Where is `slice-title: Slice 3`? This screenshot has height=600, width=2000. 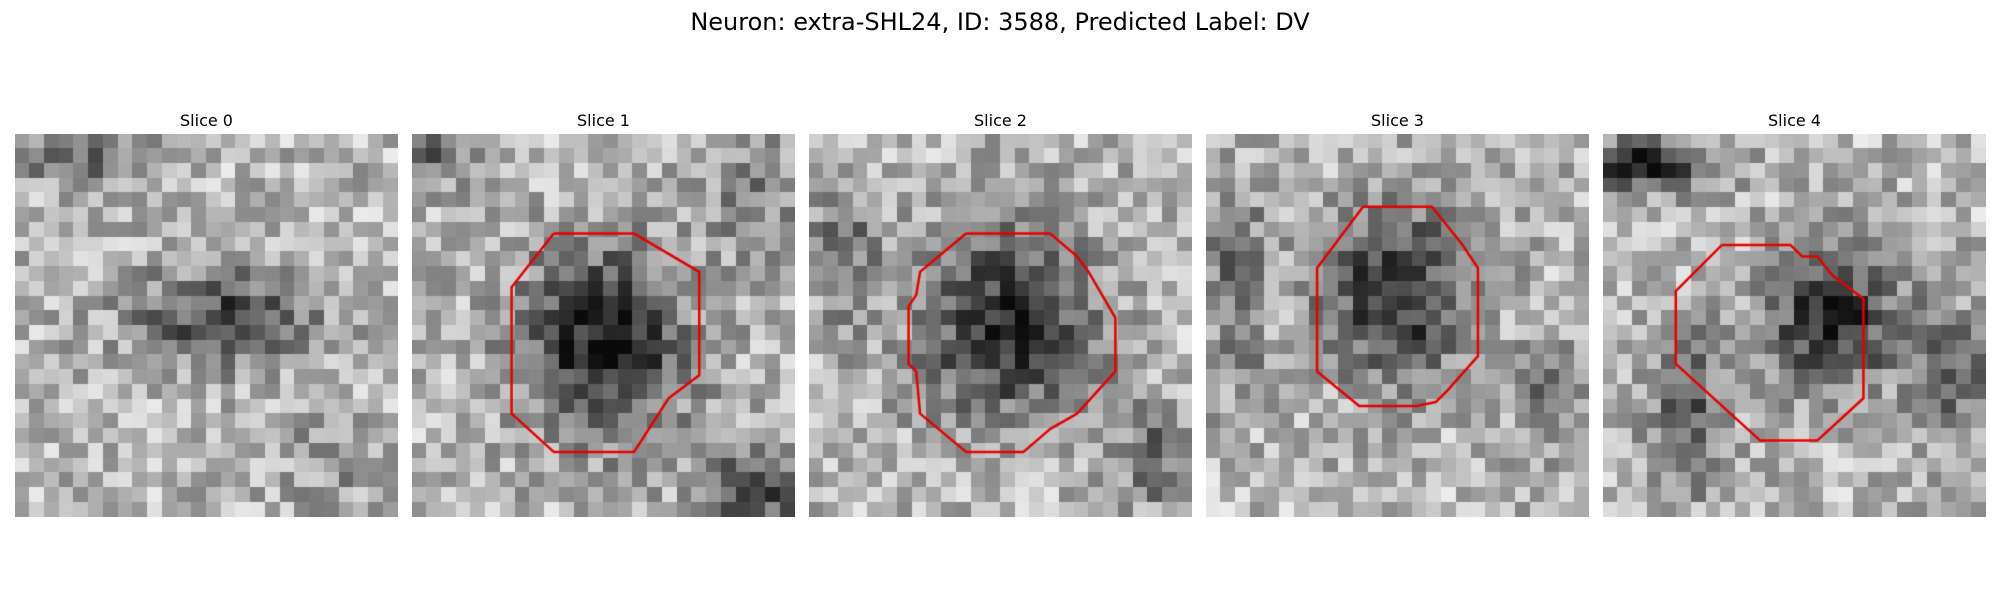 slice-title: Slice 3 is located at coordinates (1397, 120).